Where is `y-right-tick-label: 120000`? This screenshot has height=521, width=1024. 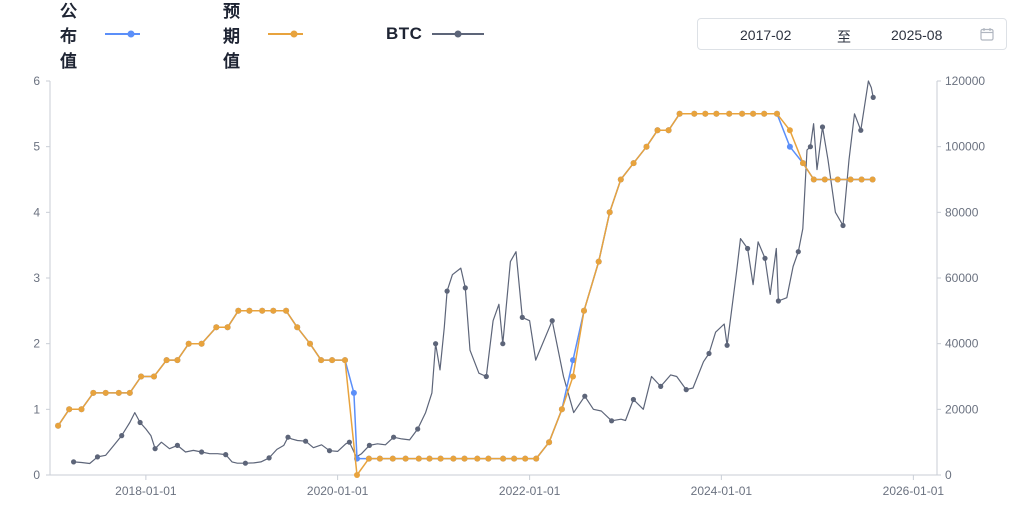 y-right-tick-label: 120000 is located at coordinates (965, 81).